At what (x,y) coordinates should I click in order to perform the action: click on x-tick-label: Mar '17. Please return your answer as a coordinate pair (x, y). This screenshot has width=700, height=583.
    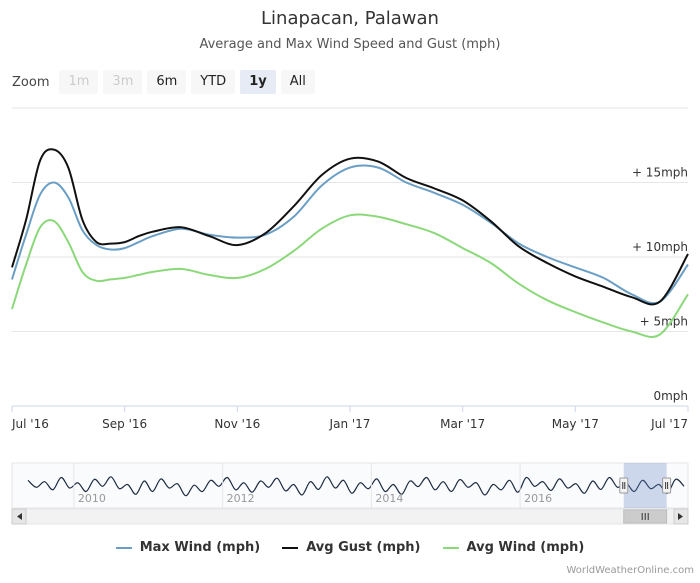
    Looking at the image, I should click on (462, 424).